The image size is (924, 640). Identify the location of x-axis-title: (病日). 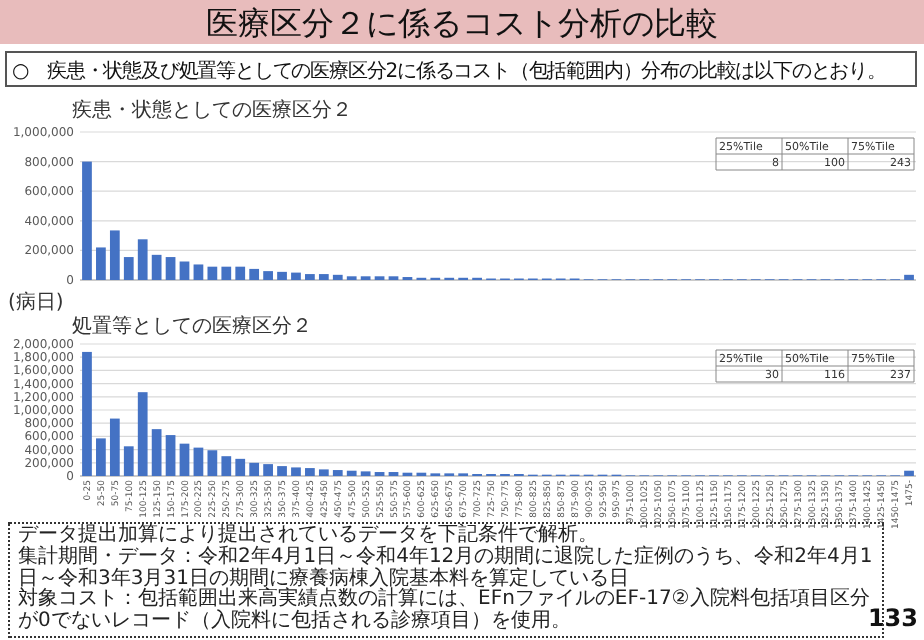
(36, 302).